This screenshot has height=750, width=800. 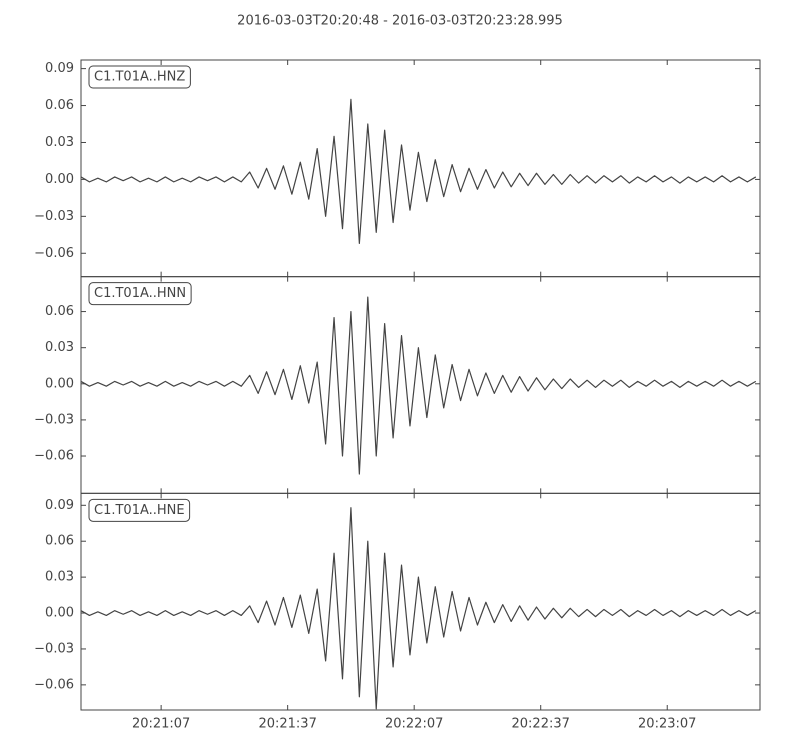 What do you see at coordinates (287, 724) in the screenshot?
I see `x-tick-label: 20:21:37` at bounding box center [287, 724].